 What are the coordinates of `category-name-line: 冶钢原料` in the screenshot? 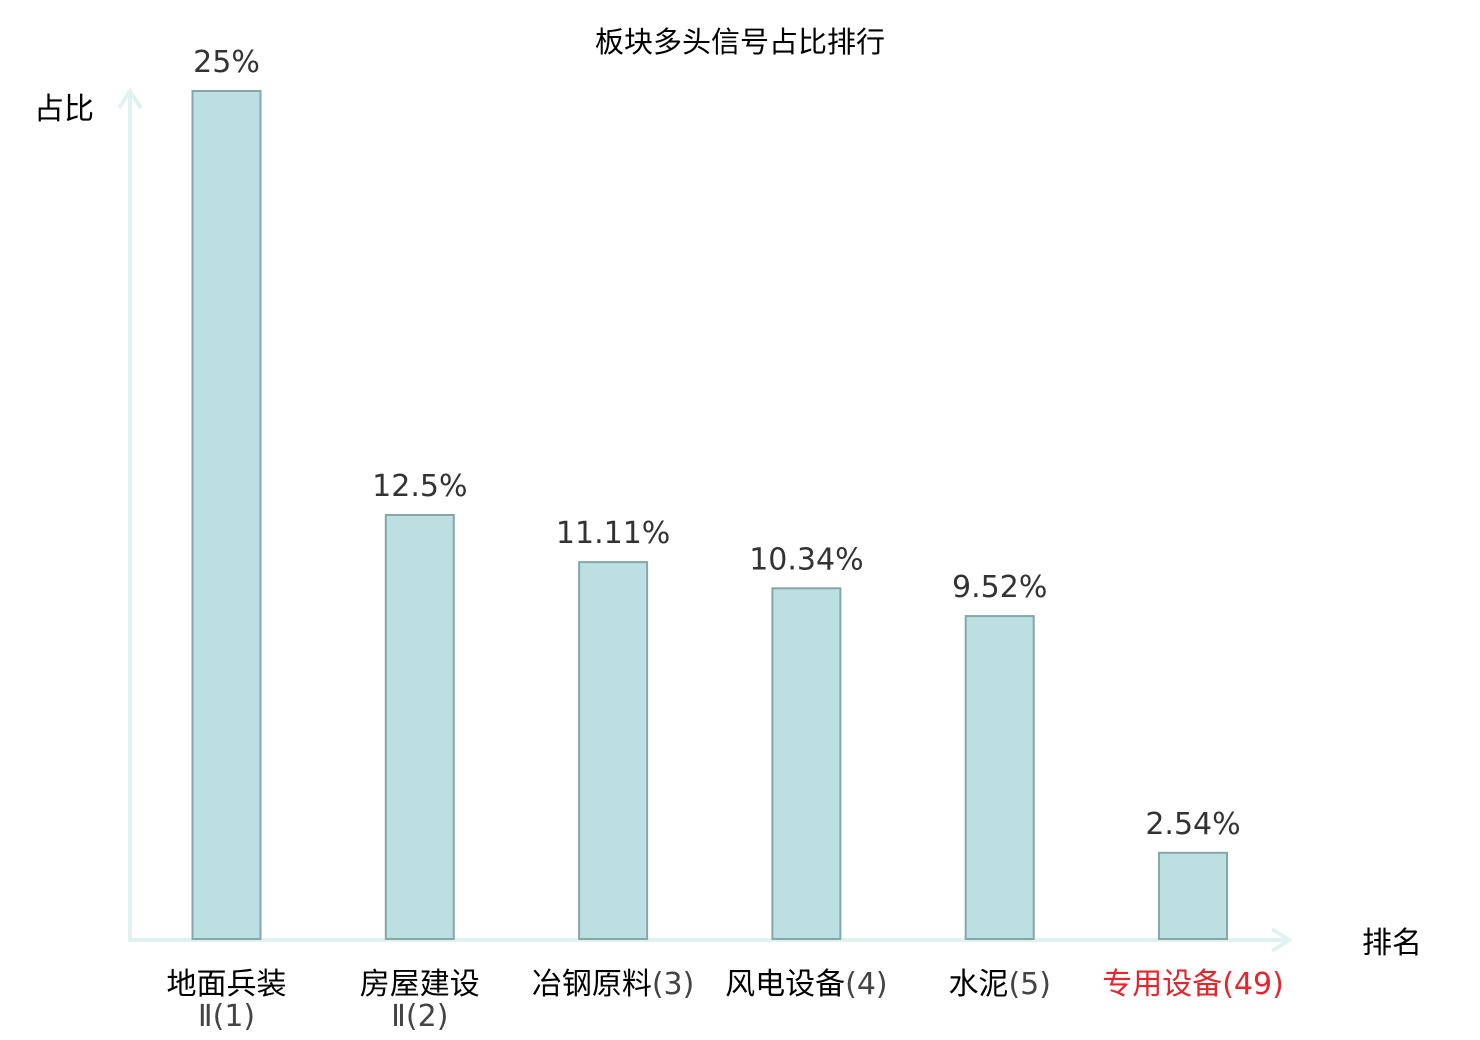 It's located at (592, 984).